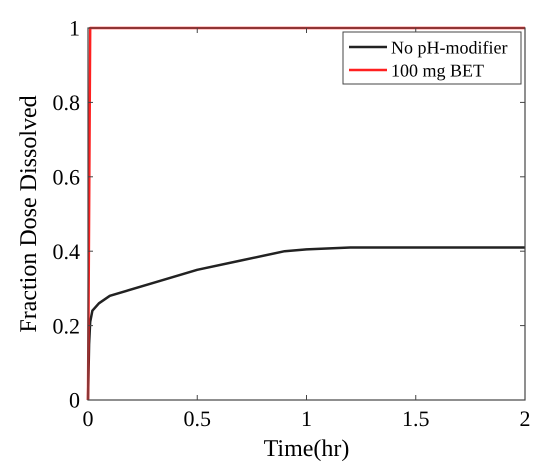 The image size is (535, 469). Describe the element at coordinates (437, 70) in the screenshot. I see `legend-label: 100 mg BET` at that location.